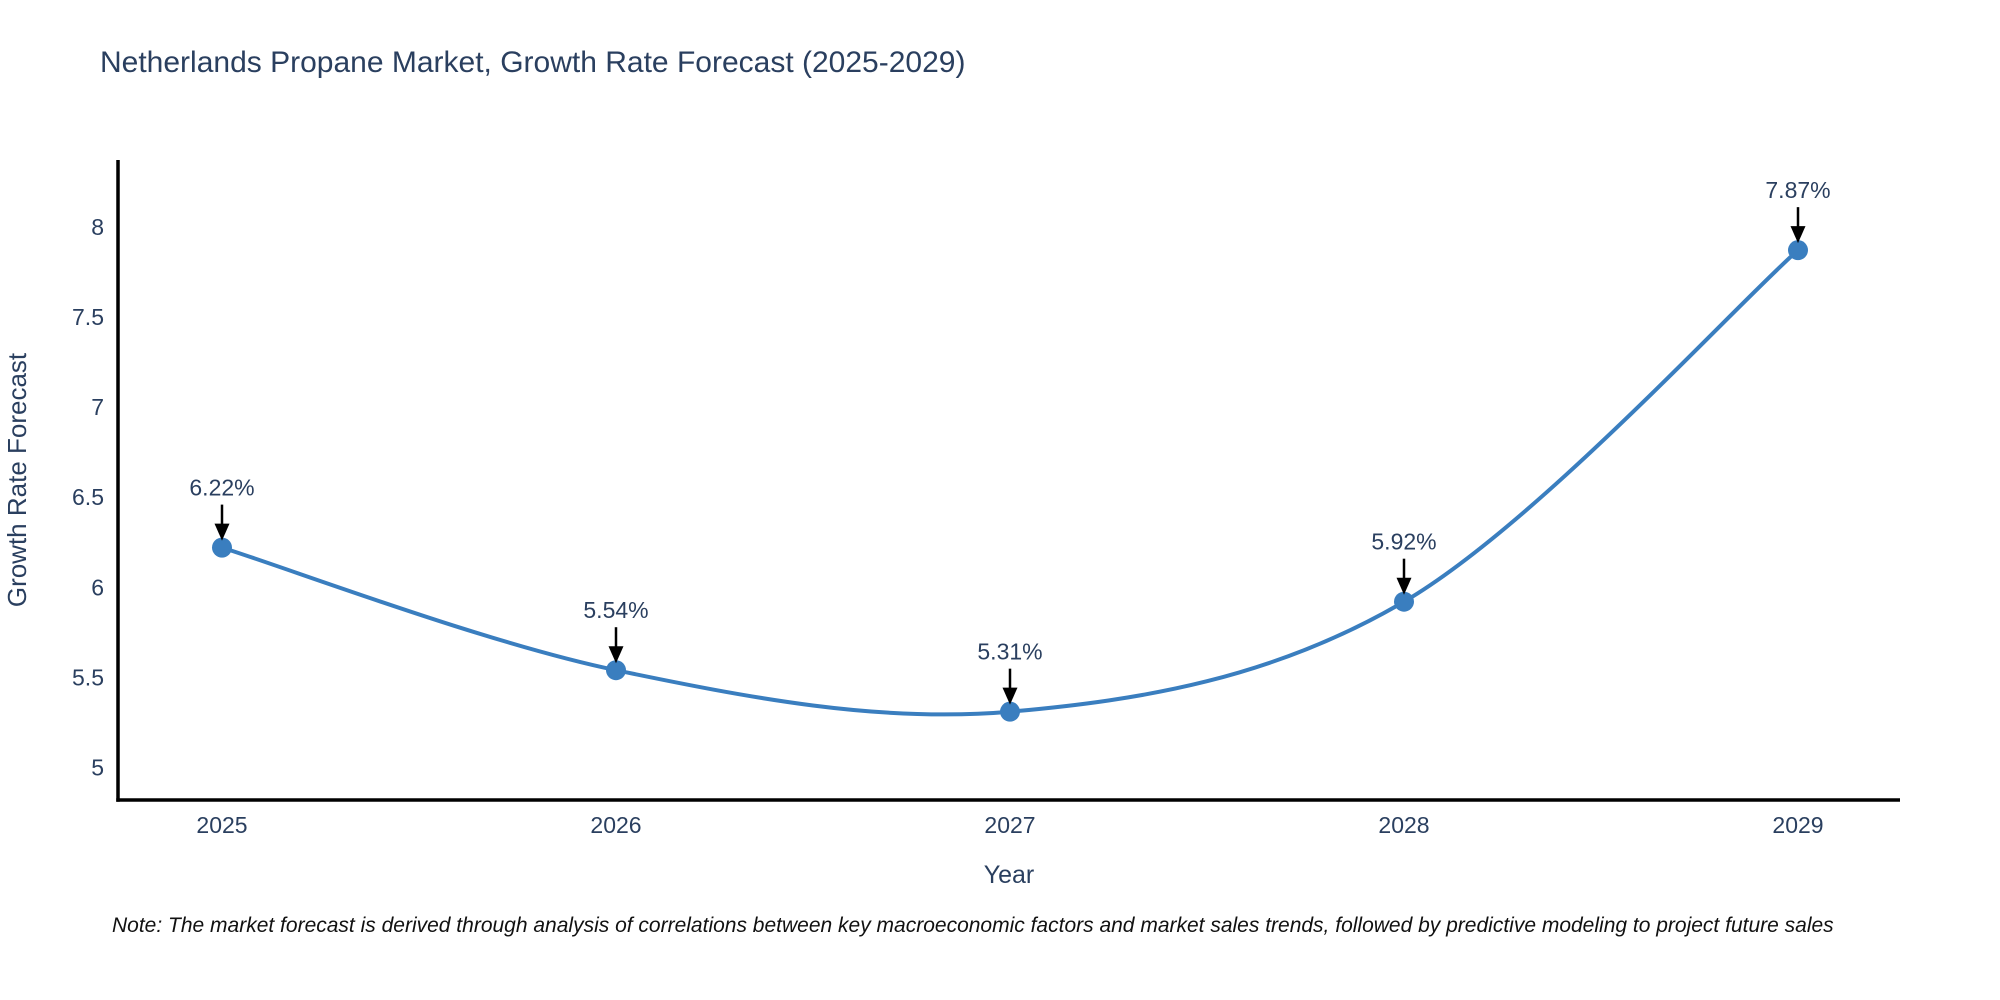 This screenshot has height=1000, width=2000. What do you see at coordinates (97, 407) in the screenshot?
I see `y-tick-label: 7` at bounding box center [97, 407].